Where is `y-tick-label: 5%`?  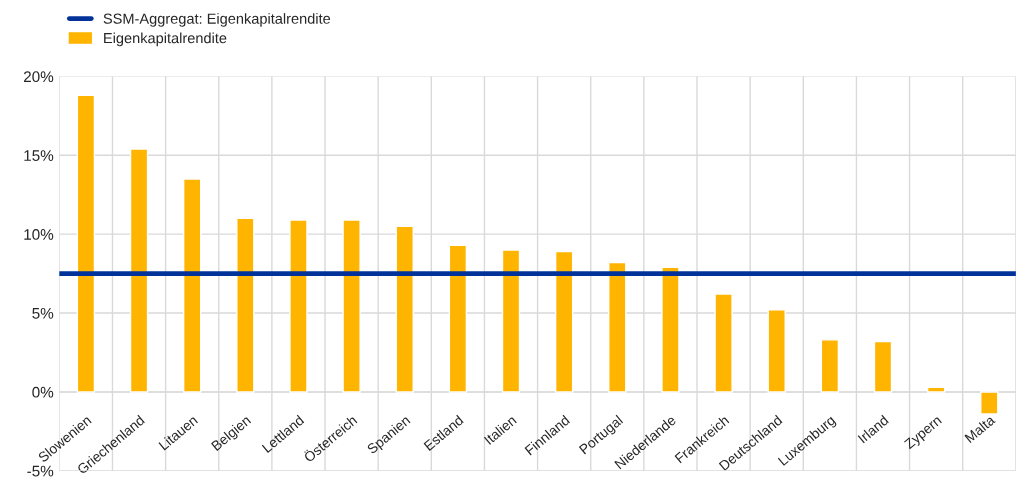 y-tick-label: 5% is located at coordinates (43, 313).